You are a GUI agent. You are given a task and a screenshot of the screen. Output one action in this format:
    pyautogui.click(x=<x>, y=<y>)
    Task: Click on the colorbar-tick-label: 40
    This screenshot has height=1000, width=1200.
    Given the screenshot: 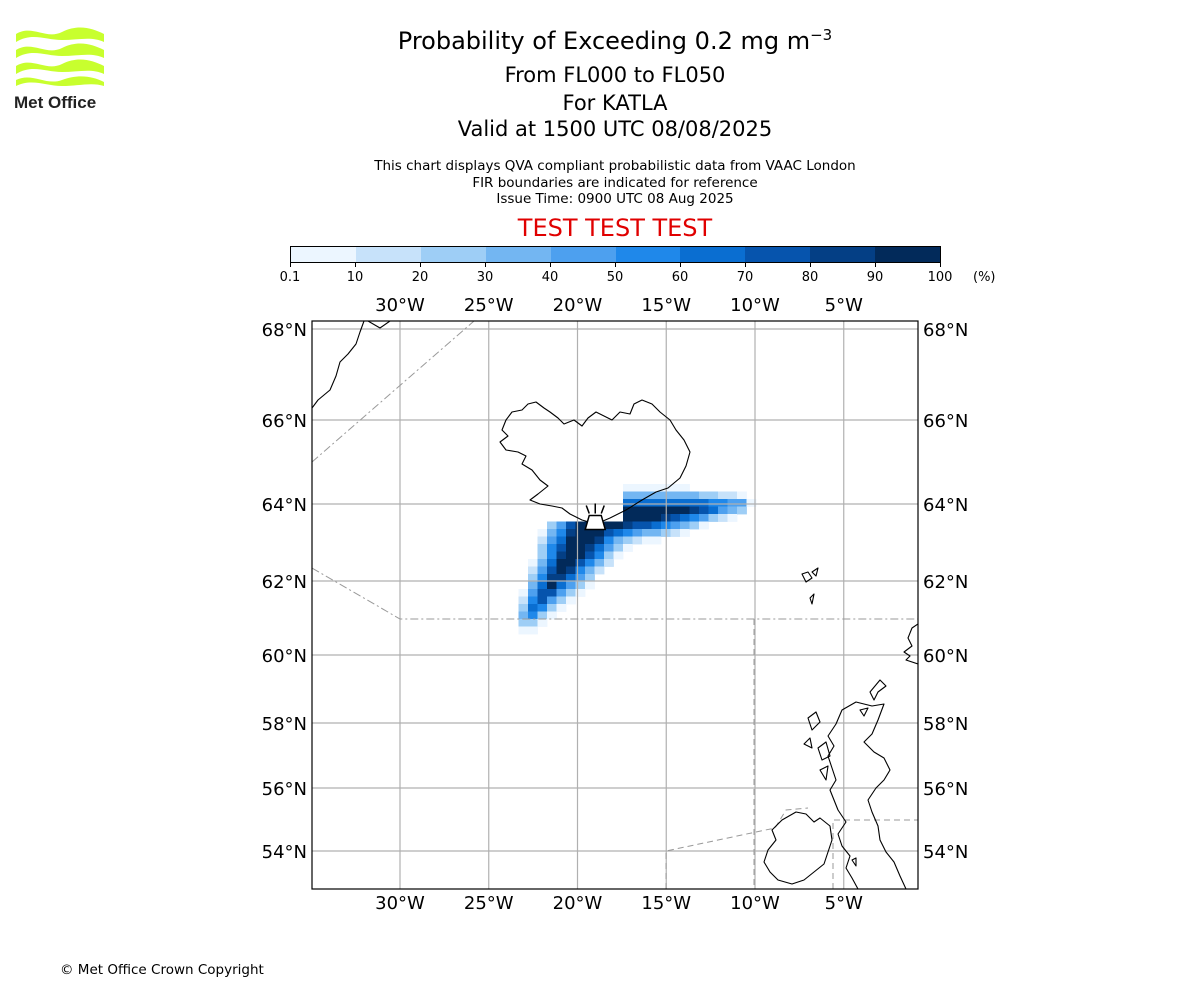 What is the action you would take?
    pyautogui.click(x=550, y=277)
    